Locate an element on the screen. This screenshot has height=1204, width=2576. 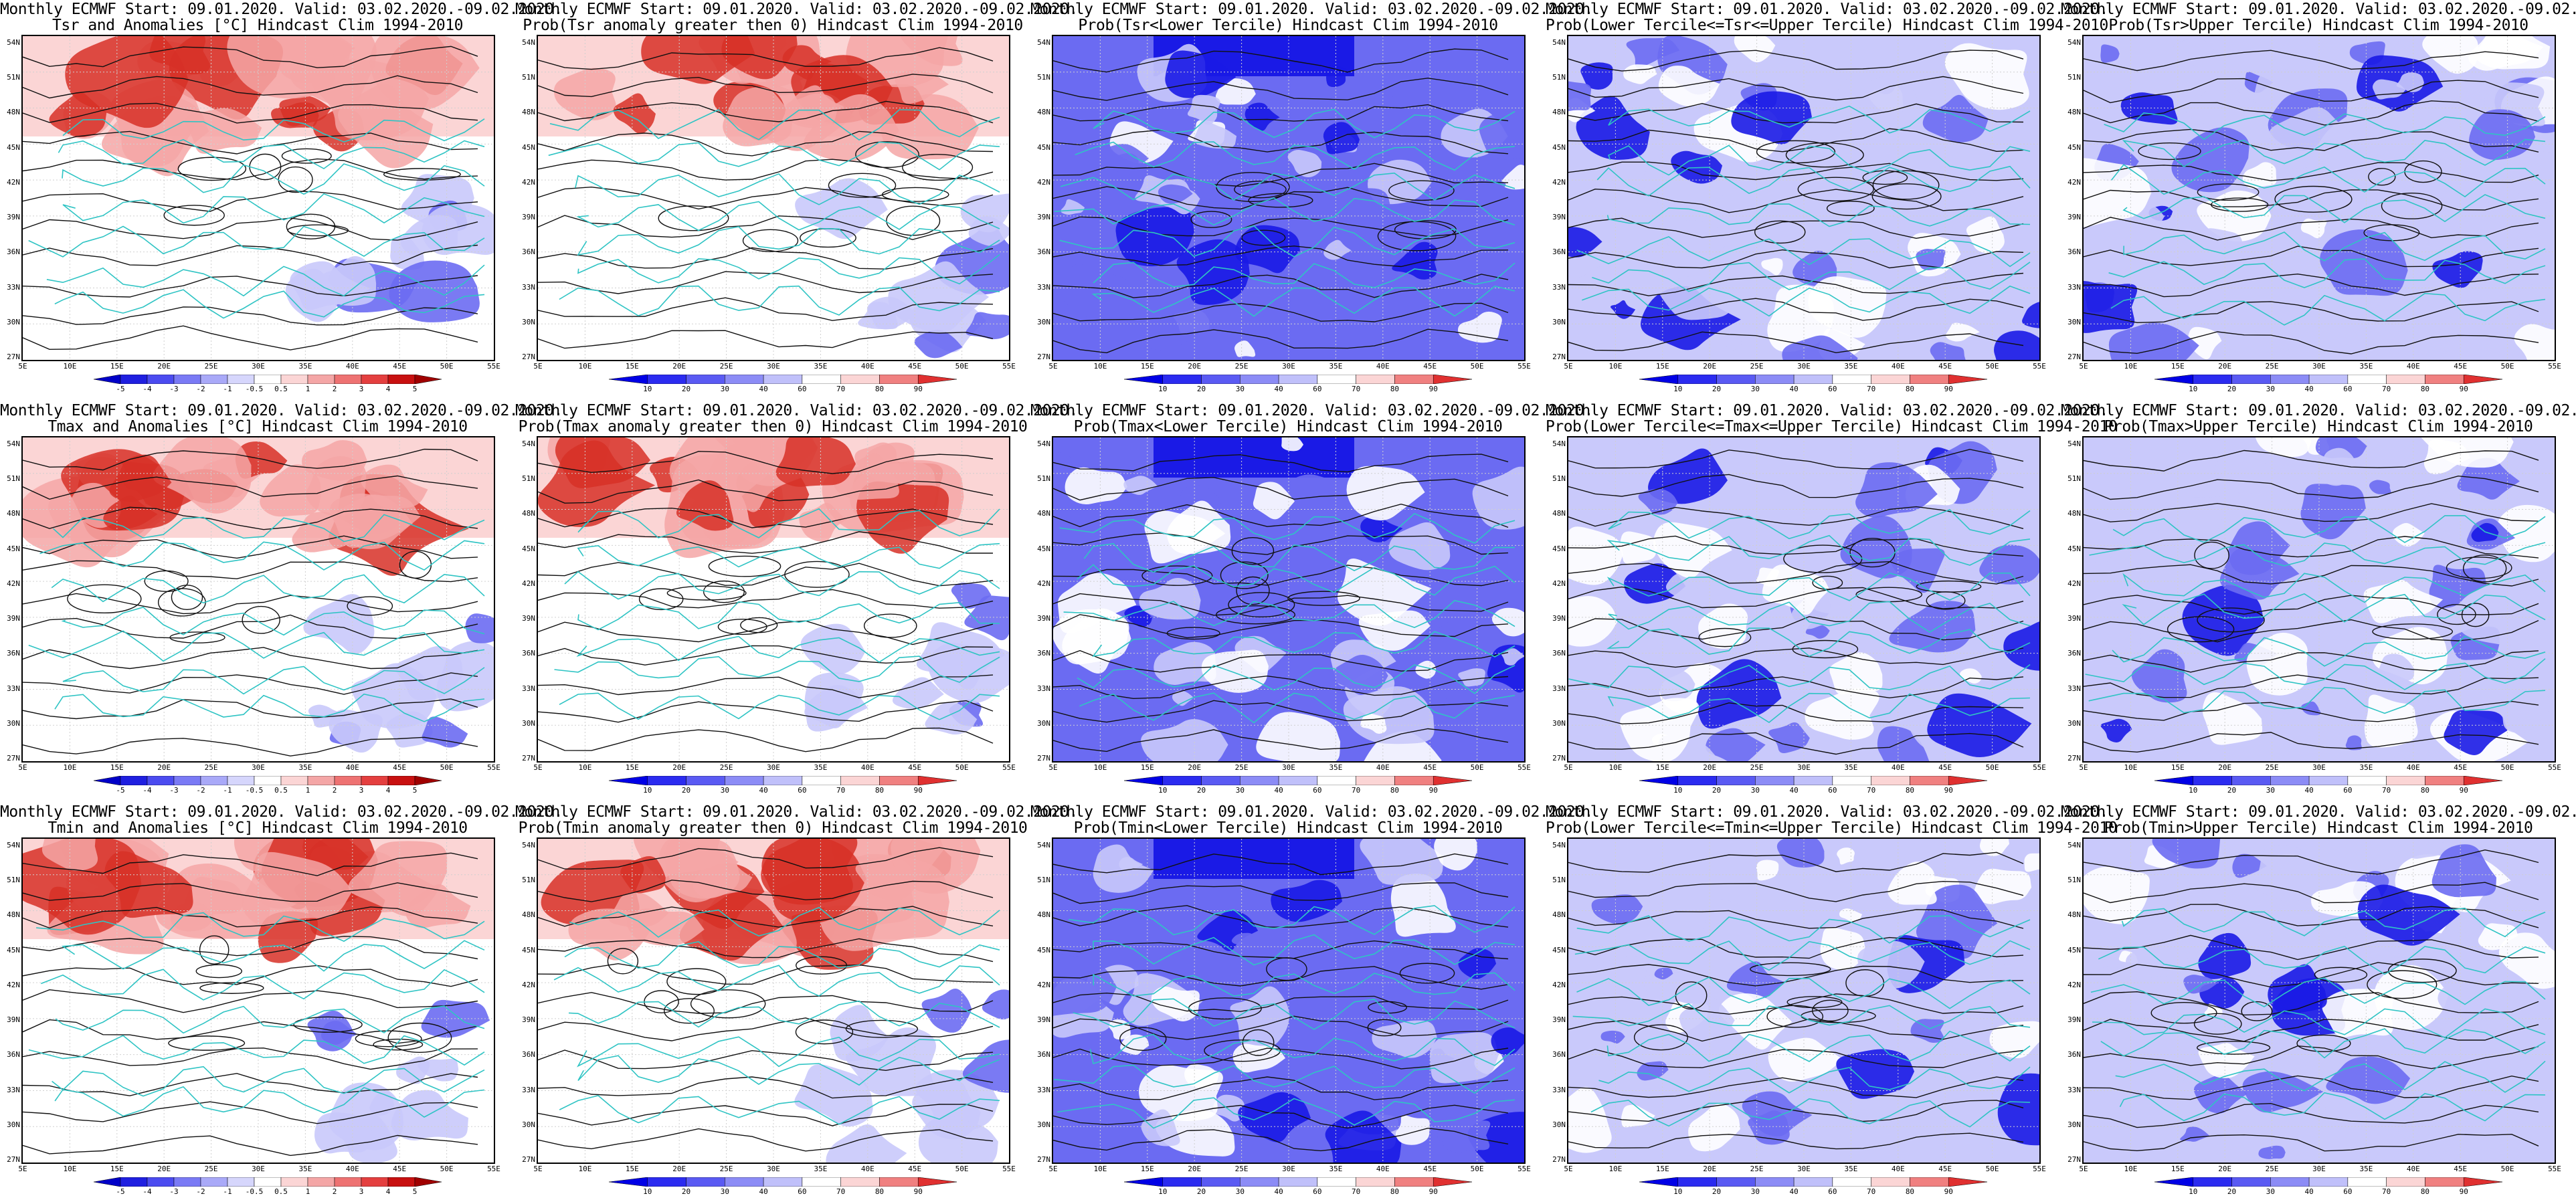
latitude-label: 54N is located at coordinates (1559, 845).